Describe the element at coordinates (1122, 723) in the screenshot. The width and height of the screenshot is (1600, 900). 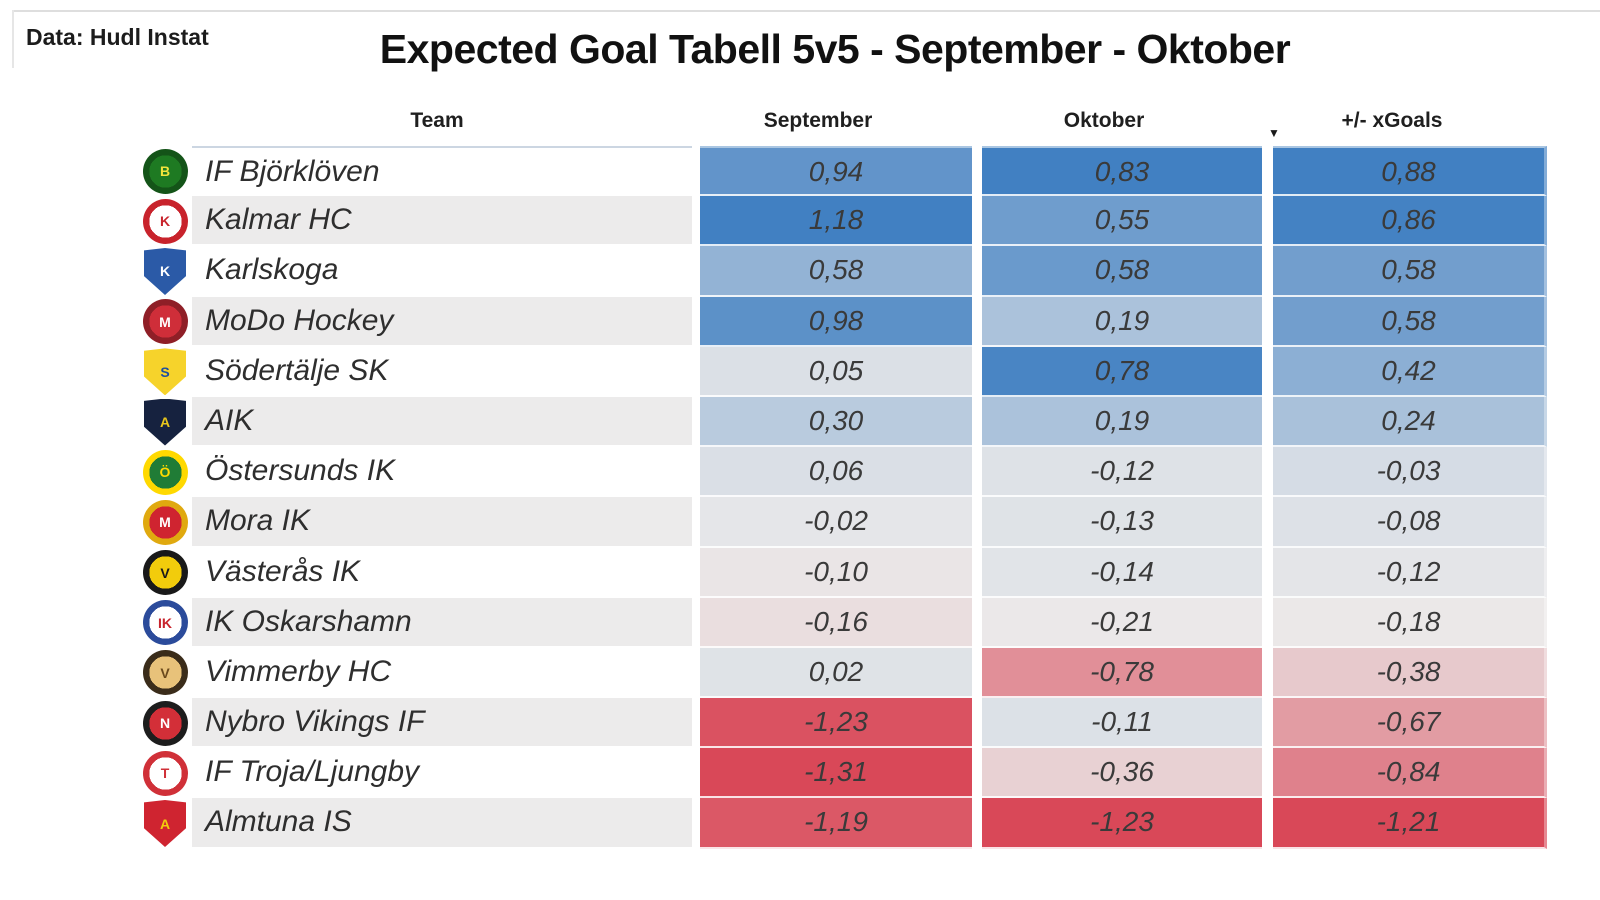
I see `value-oktober: -0,11` at that location.